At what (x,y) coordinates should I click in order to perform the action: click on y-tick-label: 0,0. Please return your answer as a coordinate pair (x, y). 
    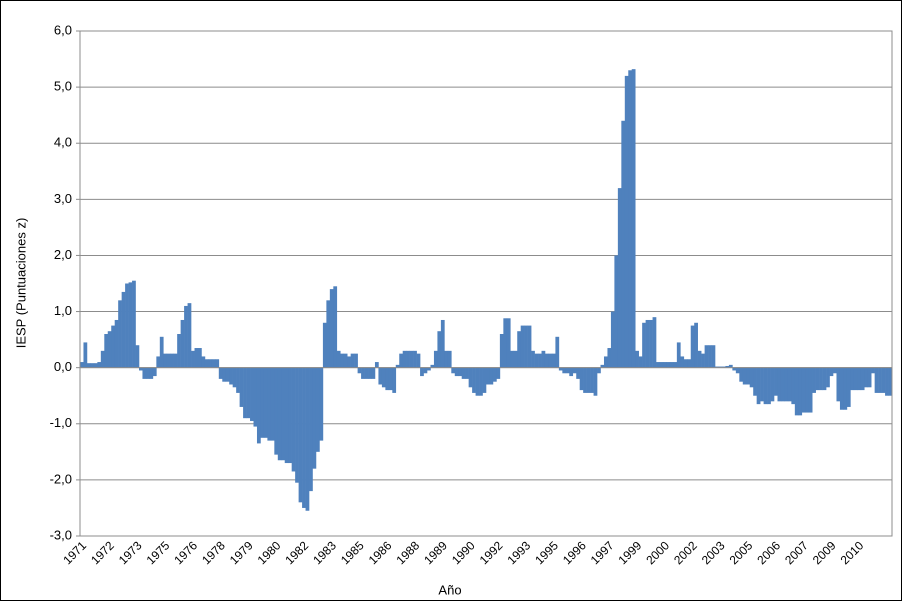
    Looking at the image, I should click on (63, 366).